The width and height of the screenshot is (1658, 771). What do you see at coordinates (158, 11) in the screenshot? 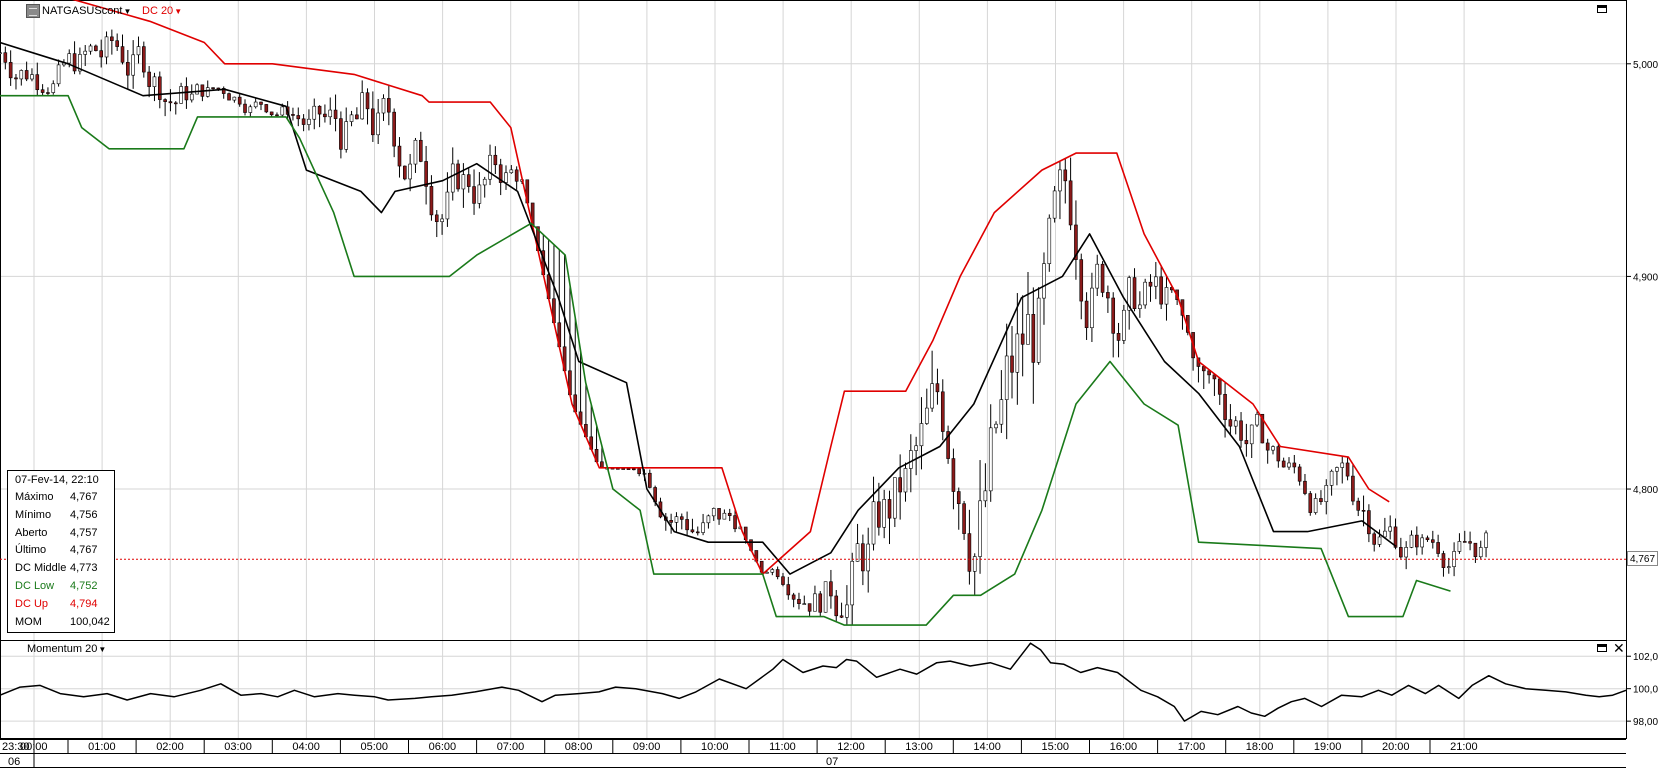
I see `indicator-label: DC 20` at bounding box center [158, 11].